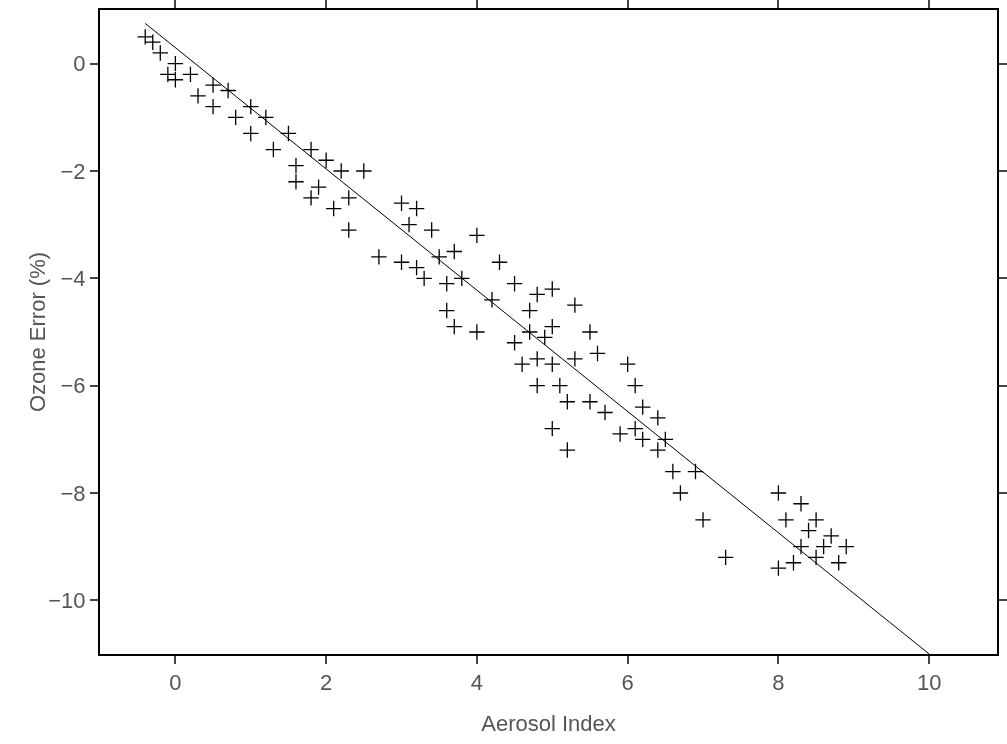 Image resolution: width=1007 pixels, height=744 pixels. I want to click on y-tick-label: −10, so click(67, 601).